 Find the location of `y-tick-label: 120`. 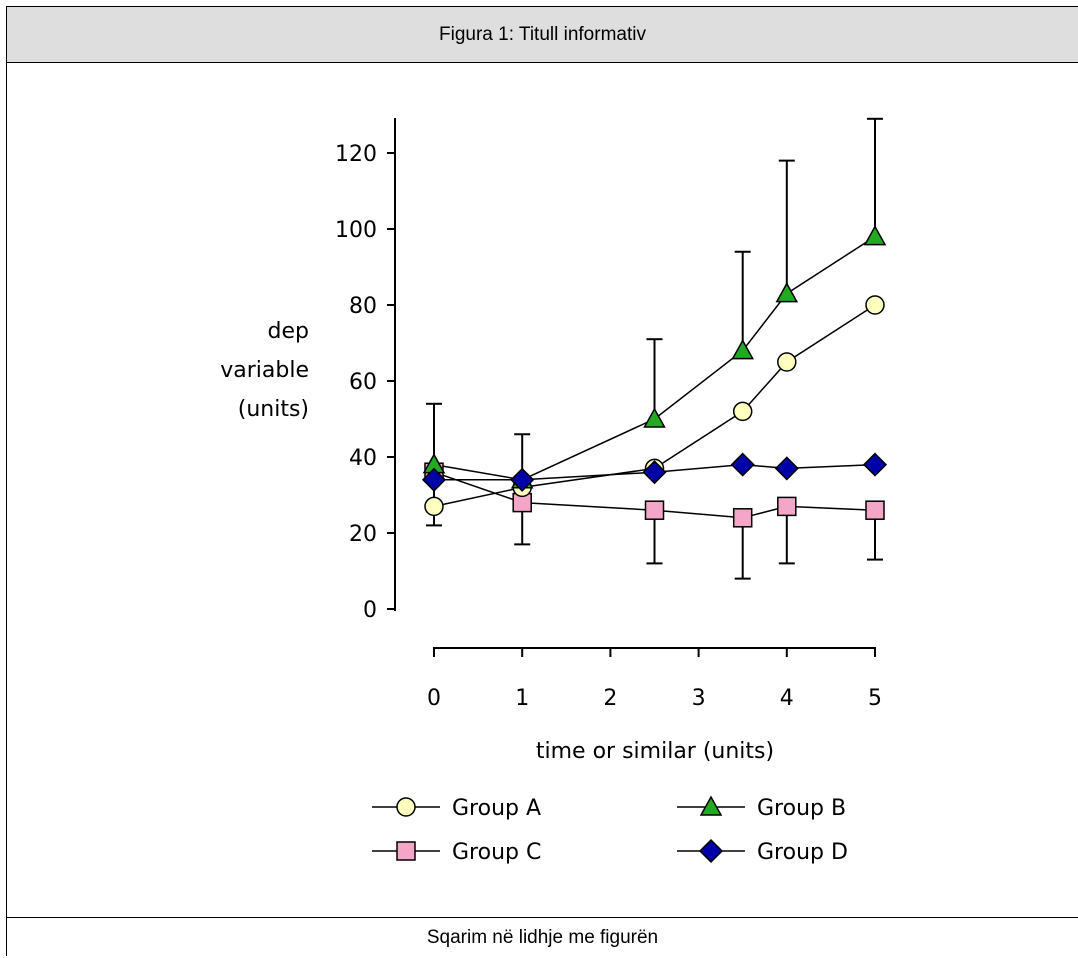

y-tick-label: 120 is located at coordinates (356, 154).